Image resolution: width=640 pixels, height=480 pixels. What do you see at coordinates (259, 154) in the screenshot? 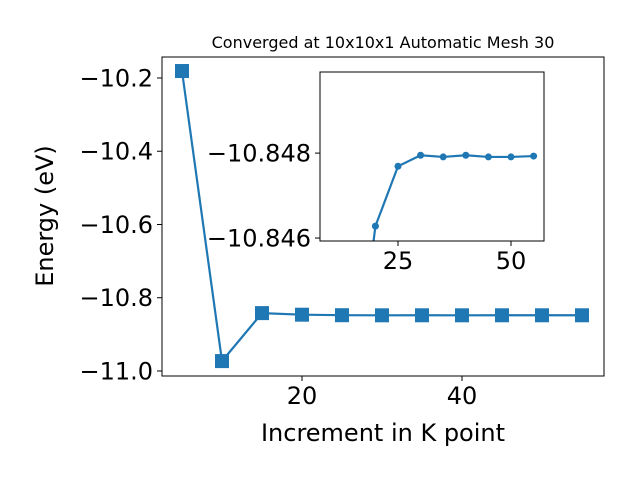
I see `y-tick-label: −10.848` at bounding box center [259, 154].